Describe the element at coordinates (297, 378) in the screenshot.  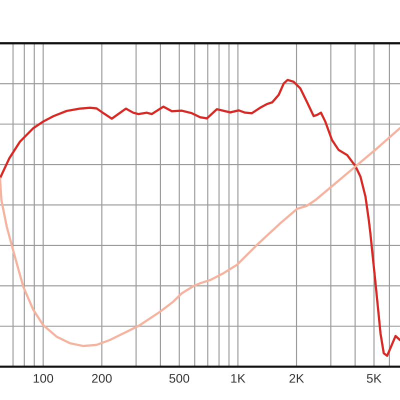
I see `x-tick-label: 2K` at that location.